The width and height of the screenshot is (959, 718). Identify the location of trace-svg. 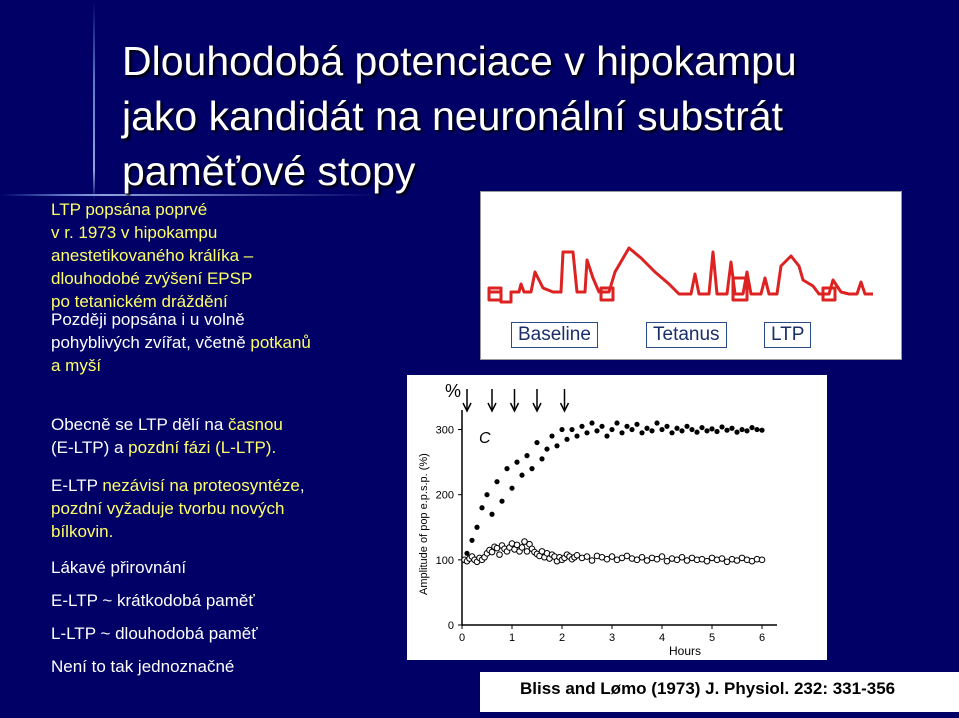
(680, 275).